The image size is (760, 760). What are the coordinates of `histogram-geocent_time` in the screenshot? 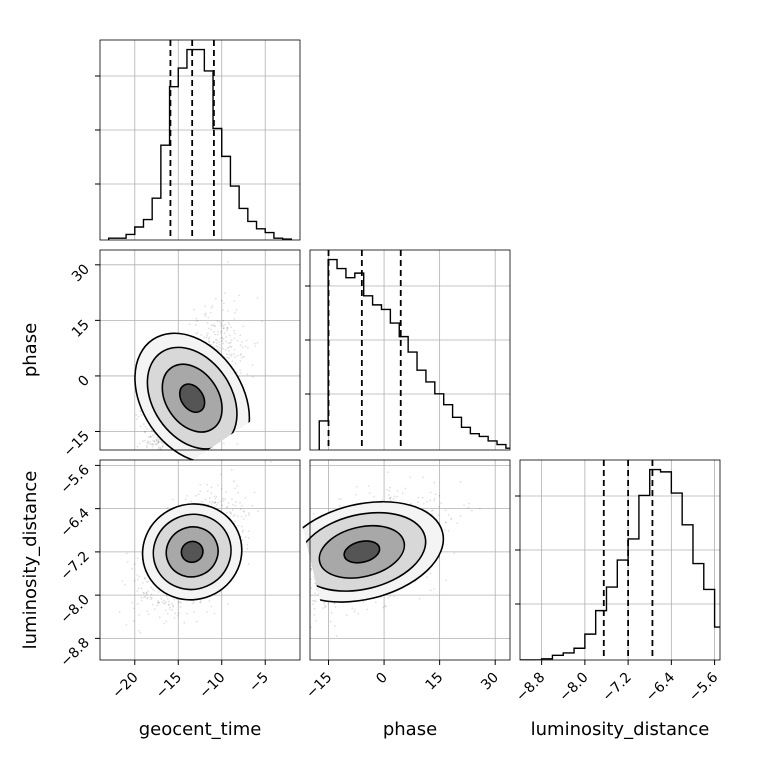 It's located at (200, 144).